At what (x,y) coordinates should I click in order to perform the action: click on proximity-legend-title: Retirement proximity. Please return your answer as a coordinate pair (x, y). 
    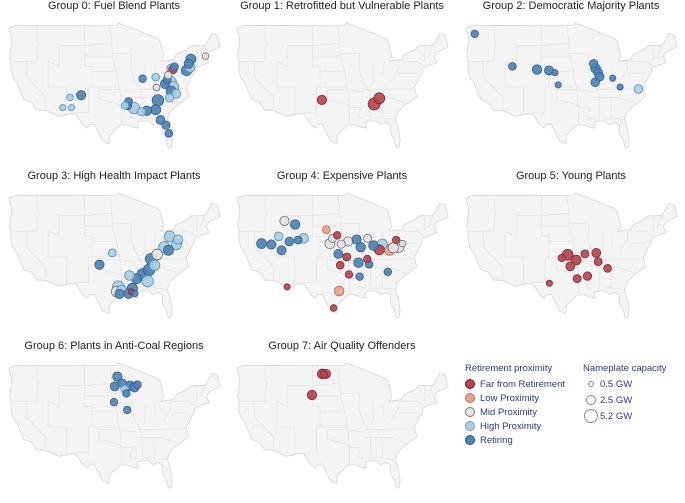
    Looking at the image, I should click on (509, 368).